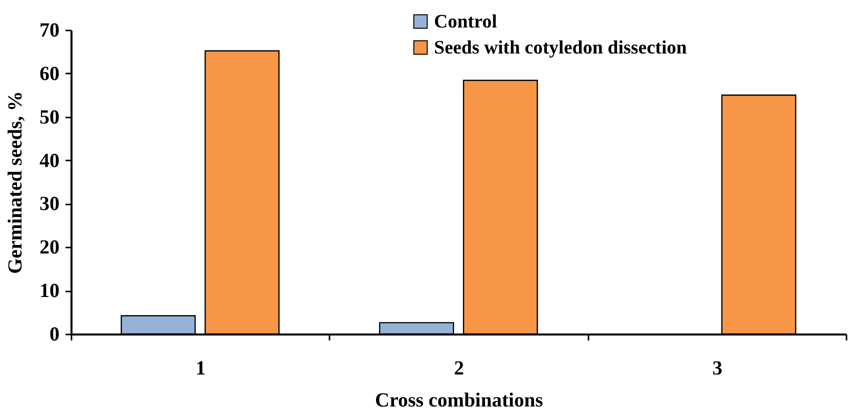  What do you see at coordinates (50, 117) in the screenshot?
I see `y-tick-label: 50` at bounding box center [50, 117].